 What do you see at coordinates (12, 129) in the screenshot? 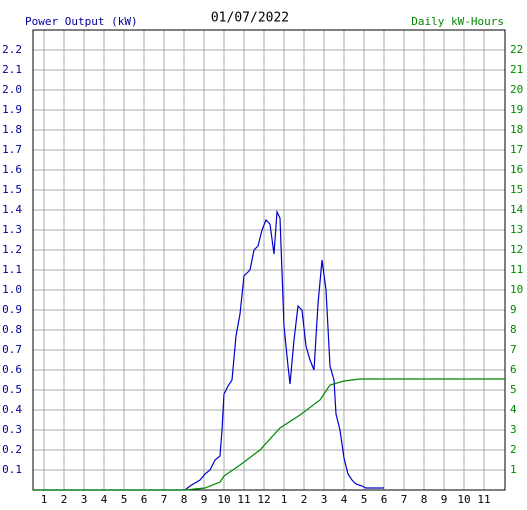
I see `y-tick-label: 1.8` at bounding box center [12, 129].